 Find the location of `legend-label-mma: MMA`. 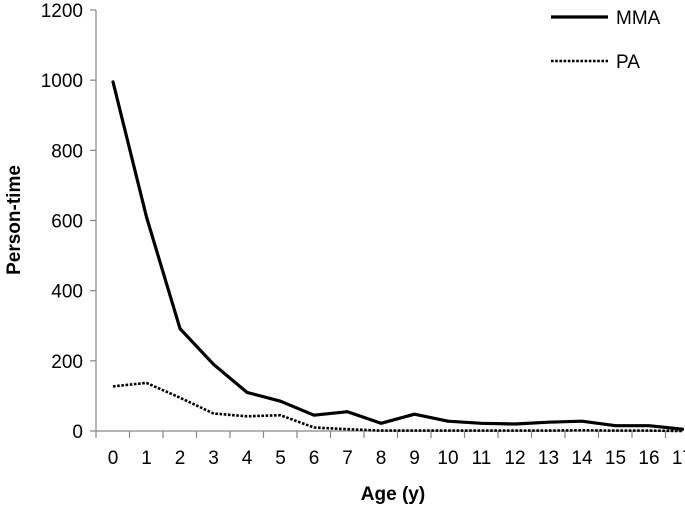

legend-label-mma: MMA is located at coordinates (638, 18).